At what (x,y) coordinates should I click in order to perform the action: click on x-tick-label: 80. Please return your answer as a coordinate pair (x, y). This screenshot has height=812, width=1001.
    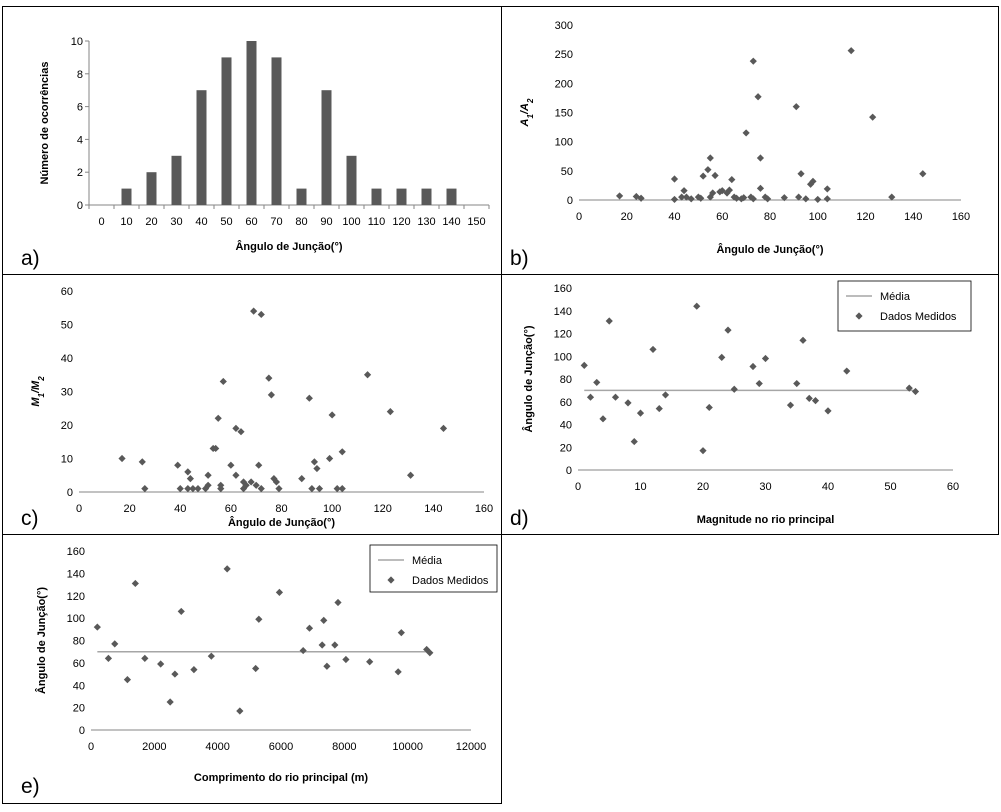
    Looking at the image, I should click on (301, 222).